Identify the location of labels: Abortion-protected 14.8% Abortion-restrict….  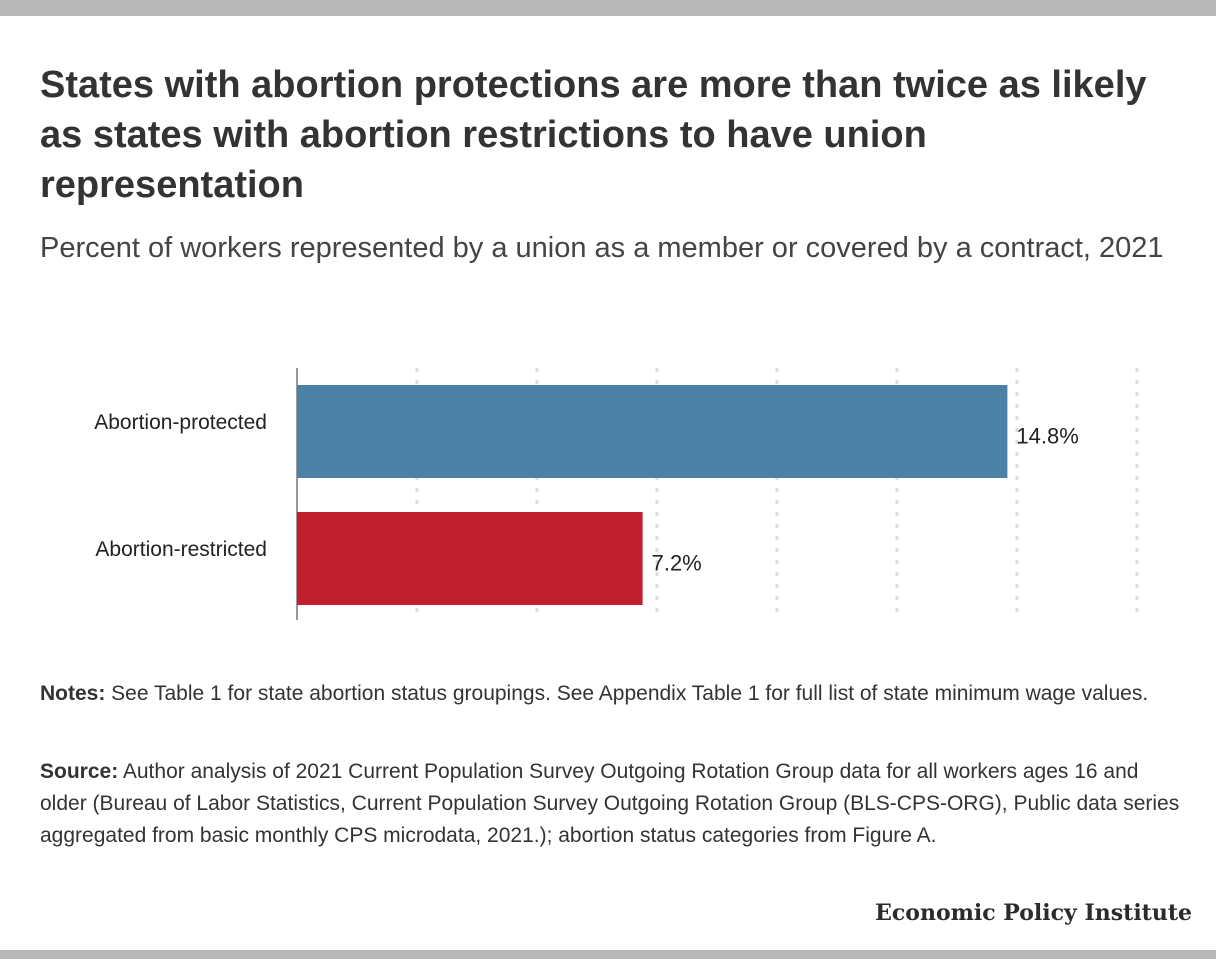
(586, 493).